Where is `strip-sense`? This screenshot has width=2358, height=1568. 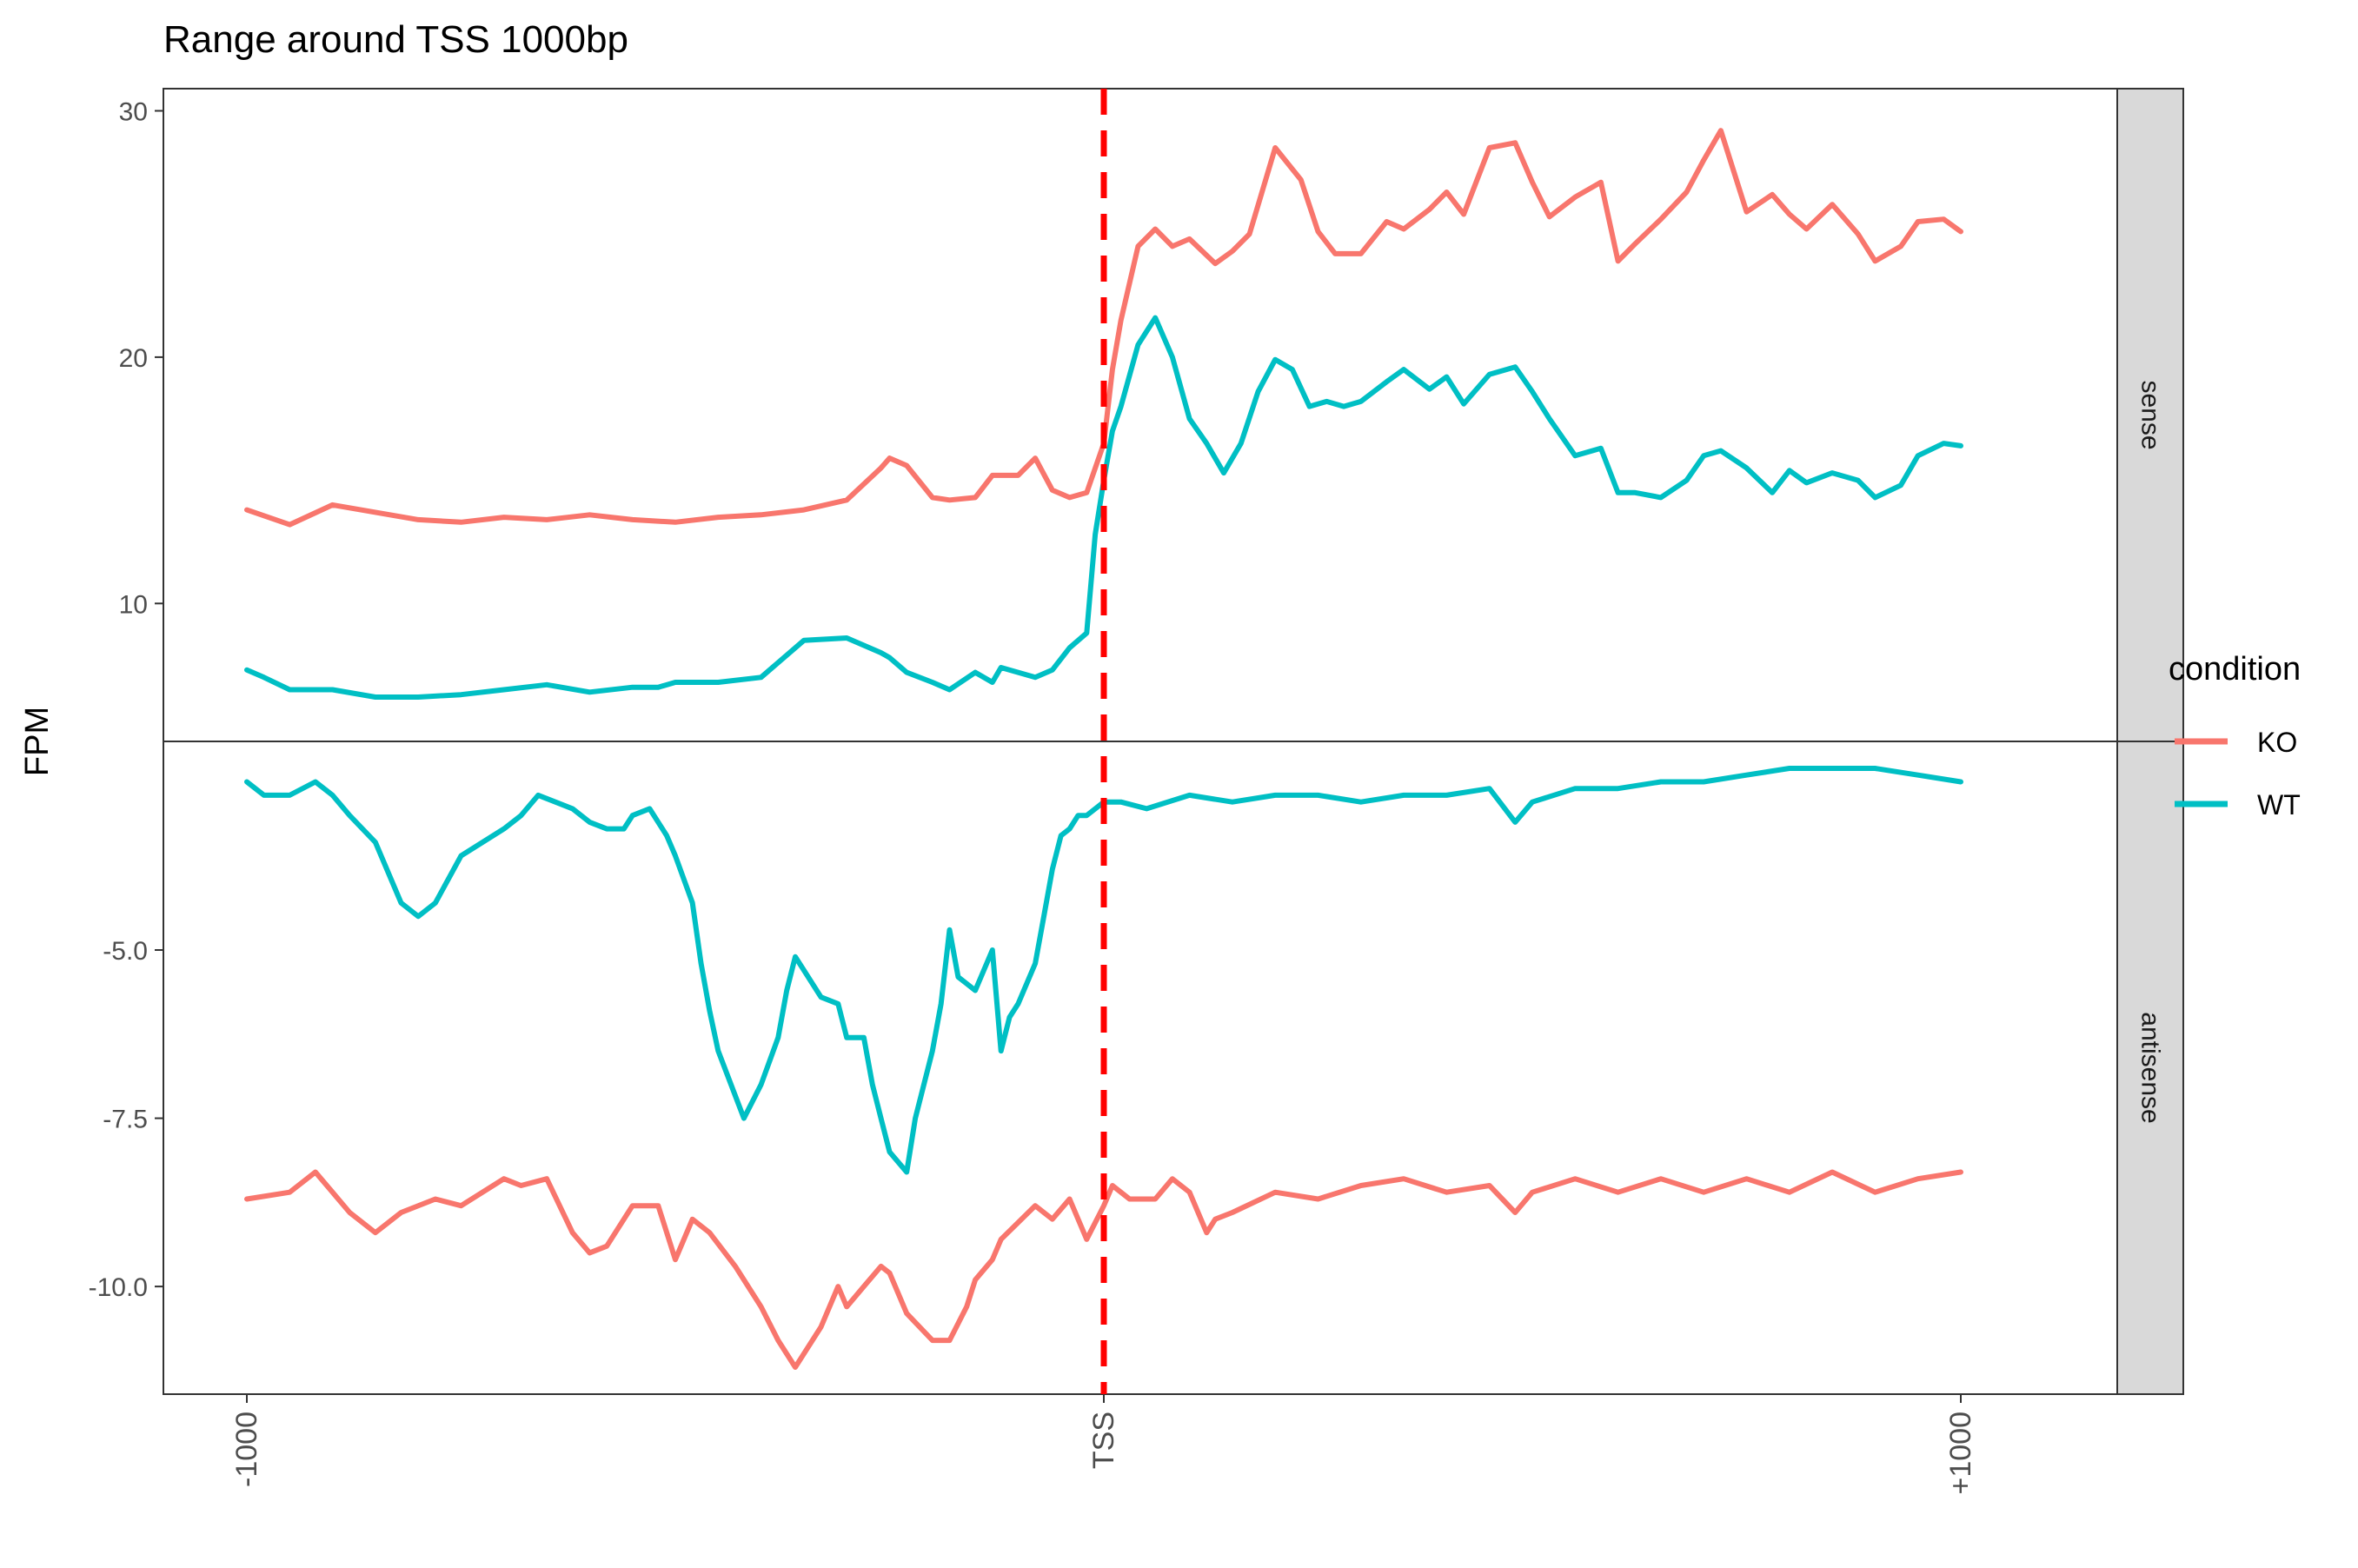
strip-sense is located at coordinates (2150, 415).